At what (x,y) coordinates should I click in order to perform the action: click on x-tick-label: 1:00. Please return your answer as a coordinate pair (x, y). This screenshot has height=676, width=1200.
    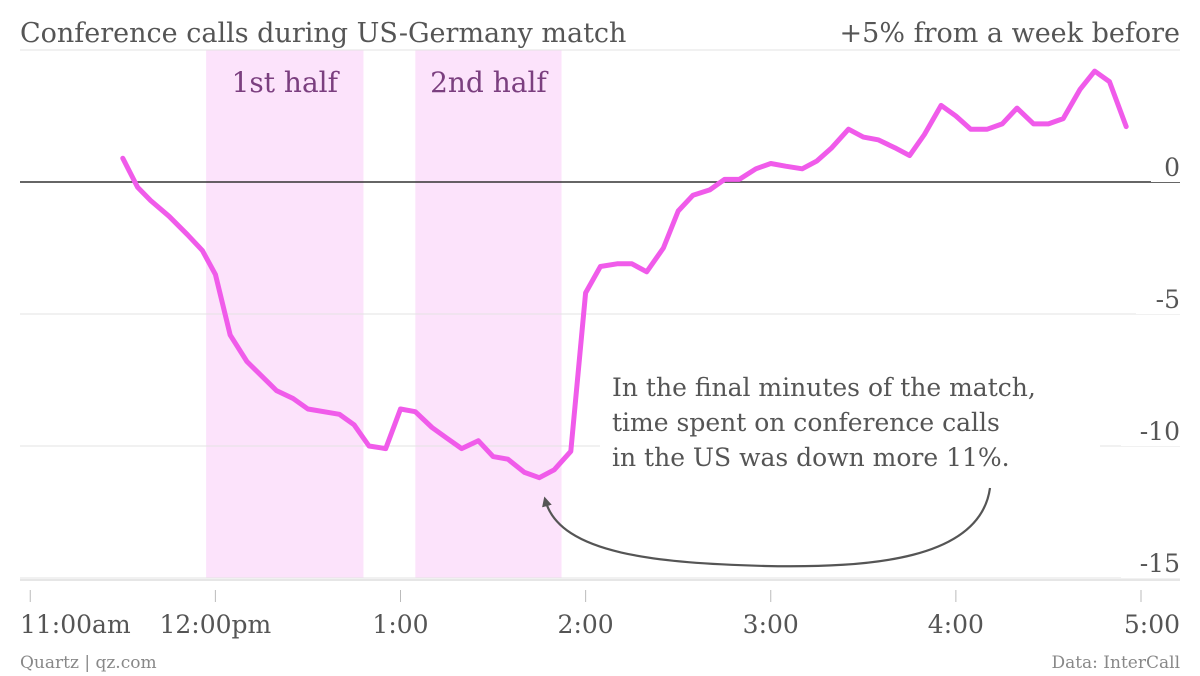
    Looking at the image, I should click on (400, 624).